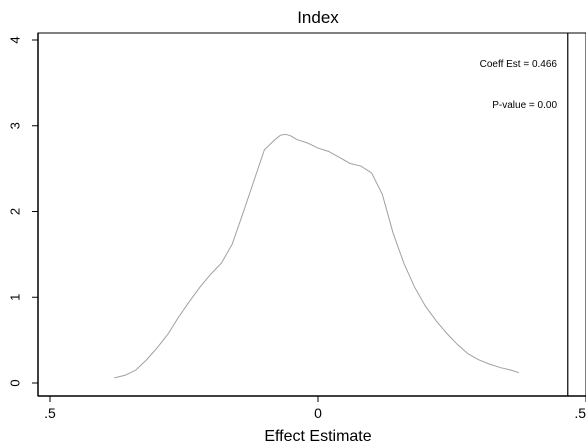 This screenshot has height=446, width=586. I want to click on x-axis-label: Effect Estimate, so click(317, 436).